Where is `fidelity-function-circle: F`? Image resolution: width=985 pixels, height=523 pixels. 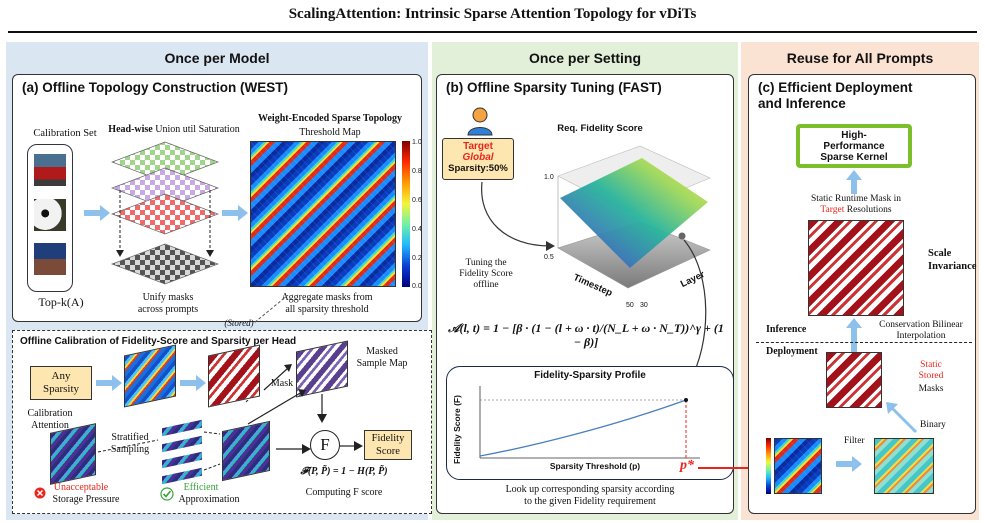 fidelity-function-circle: F is located at coordinates (325, 445).